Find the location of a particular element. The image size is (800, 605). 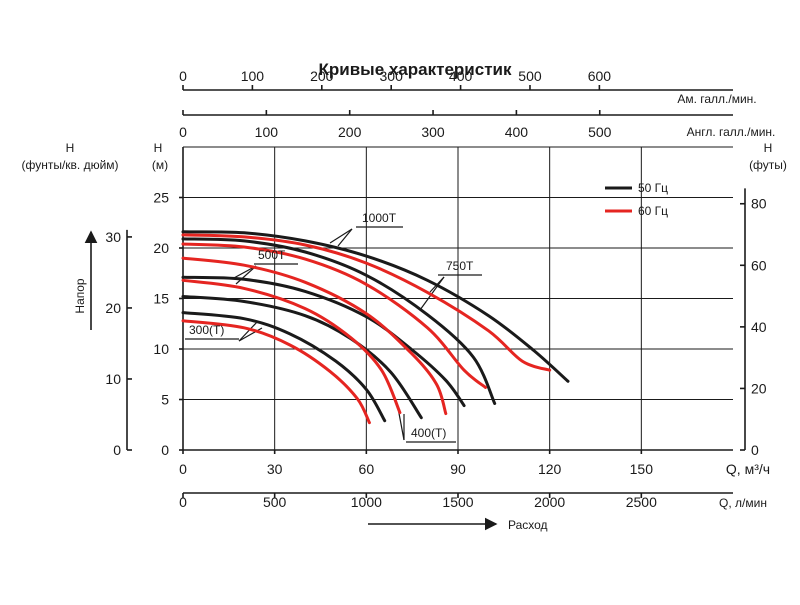

x-tick-label: 60 is located at coordinates (367, 469).